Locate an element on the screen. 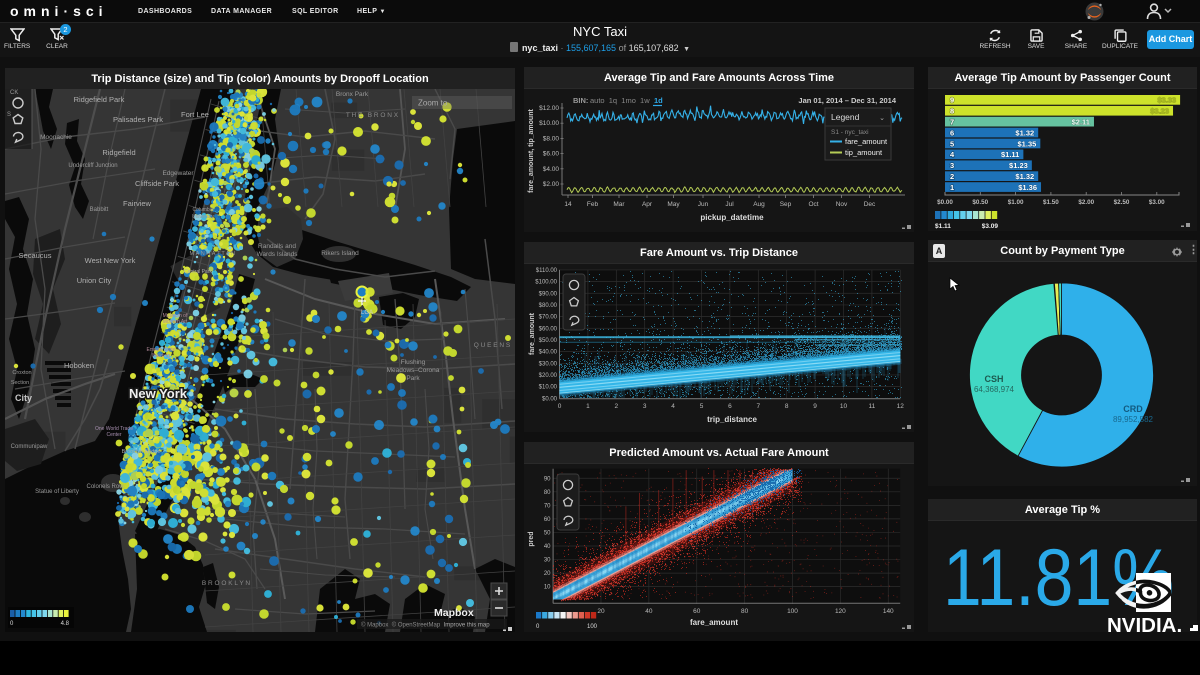 Image resolution: width=1200 pixels, height=675 pixels. svg-text: Croxton is located at coordinates (21, 373).